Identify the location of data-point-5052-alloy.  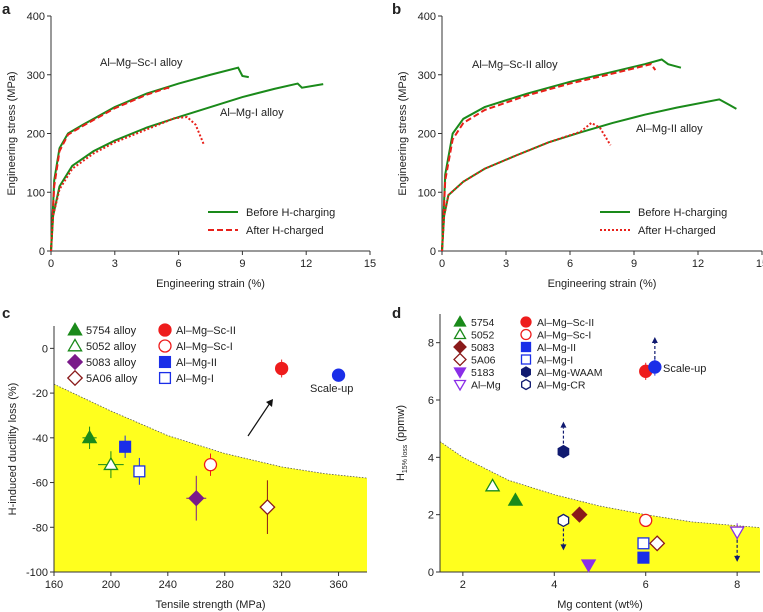
(111, 465).